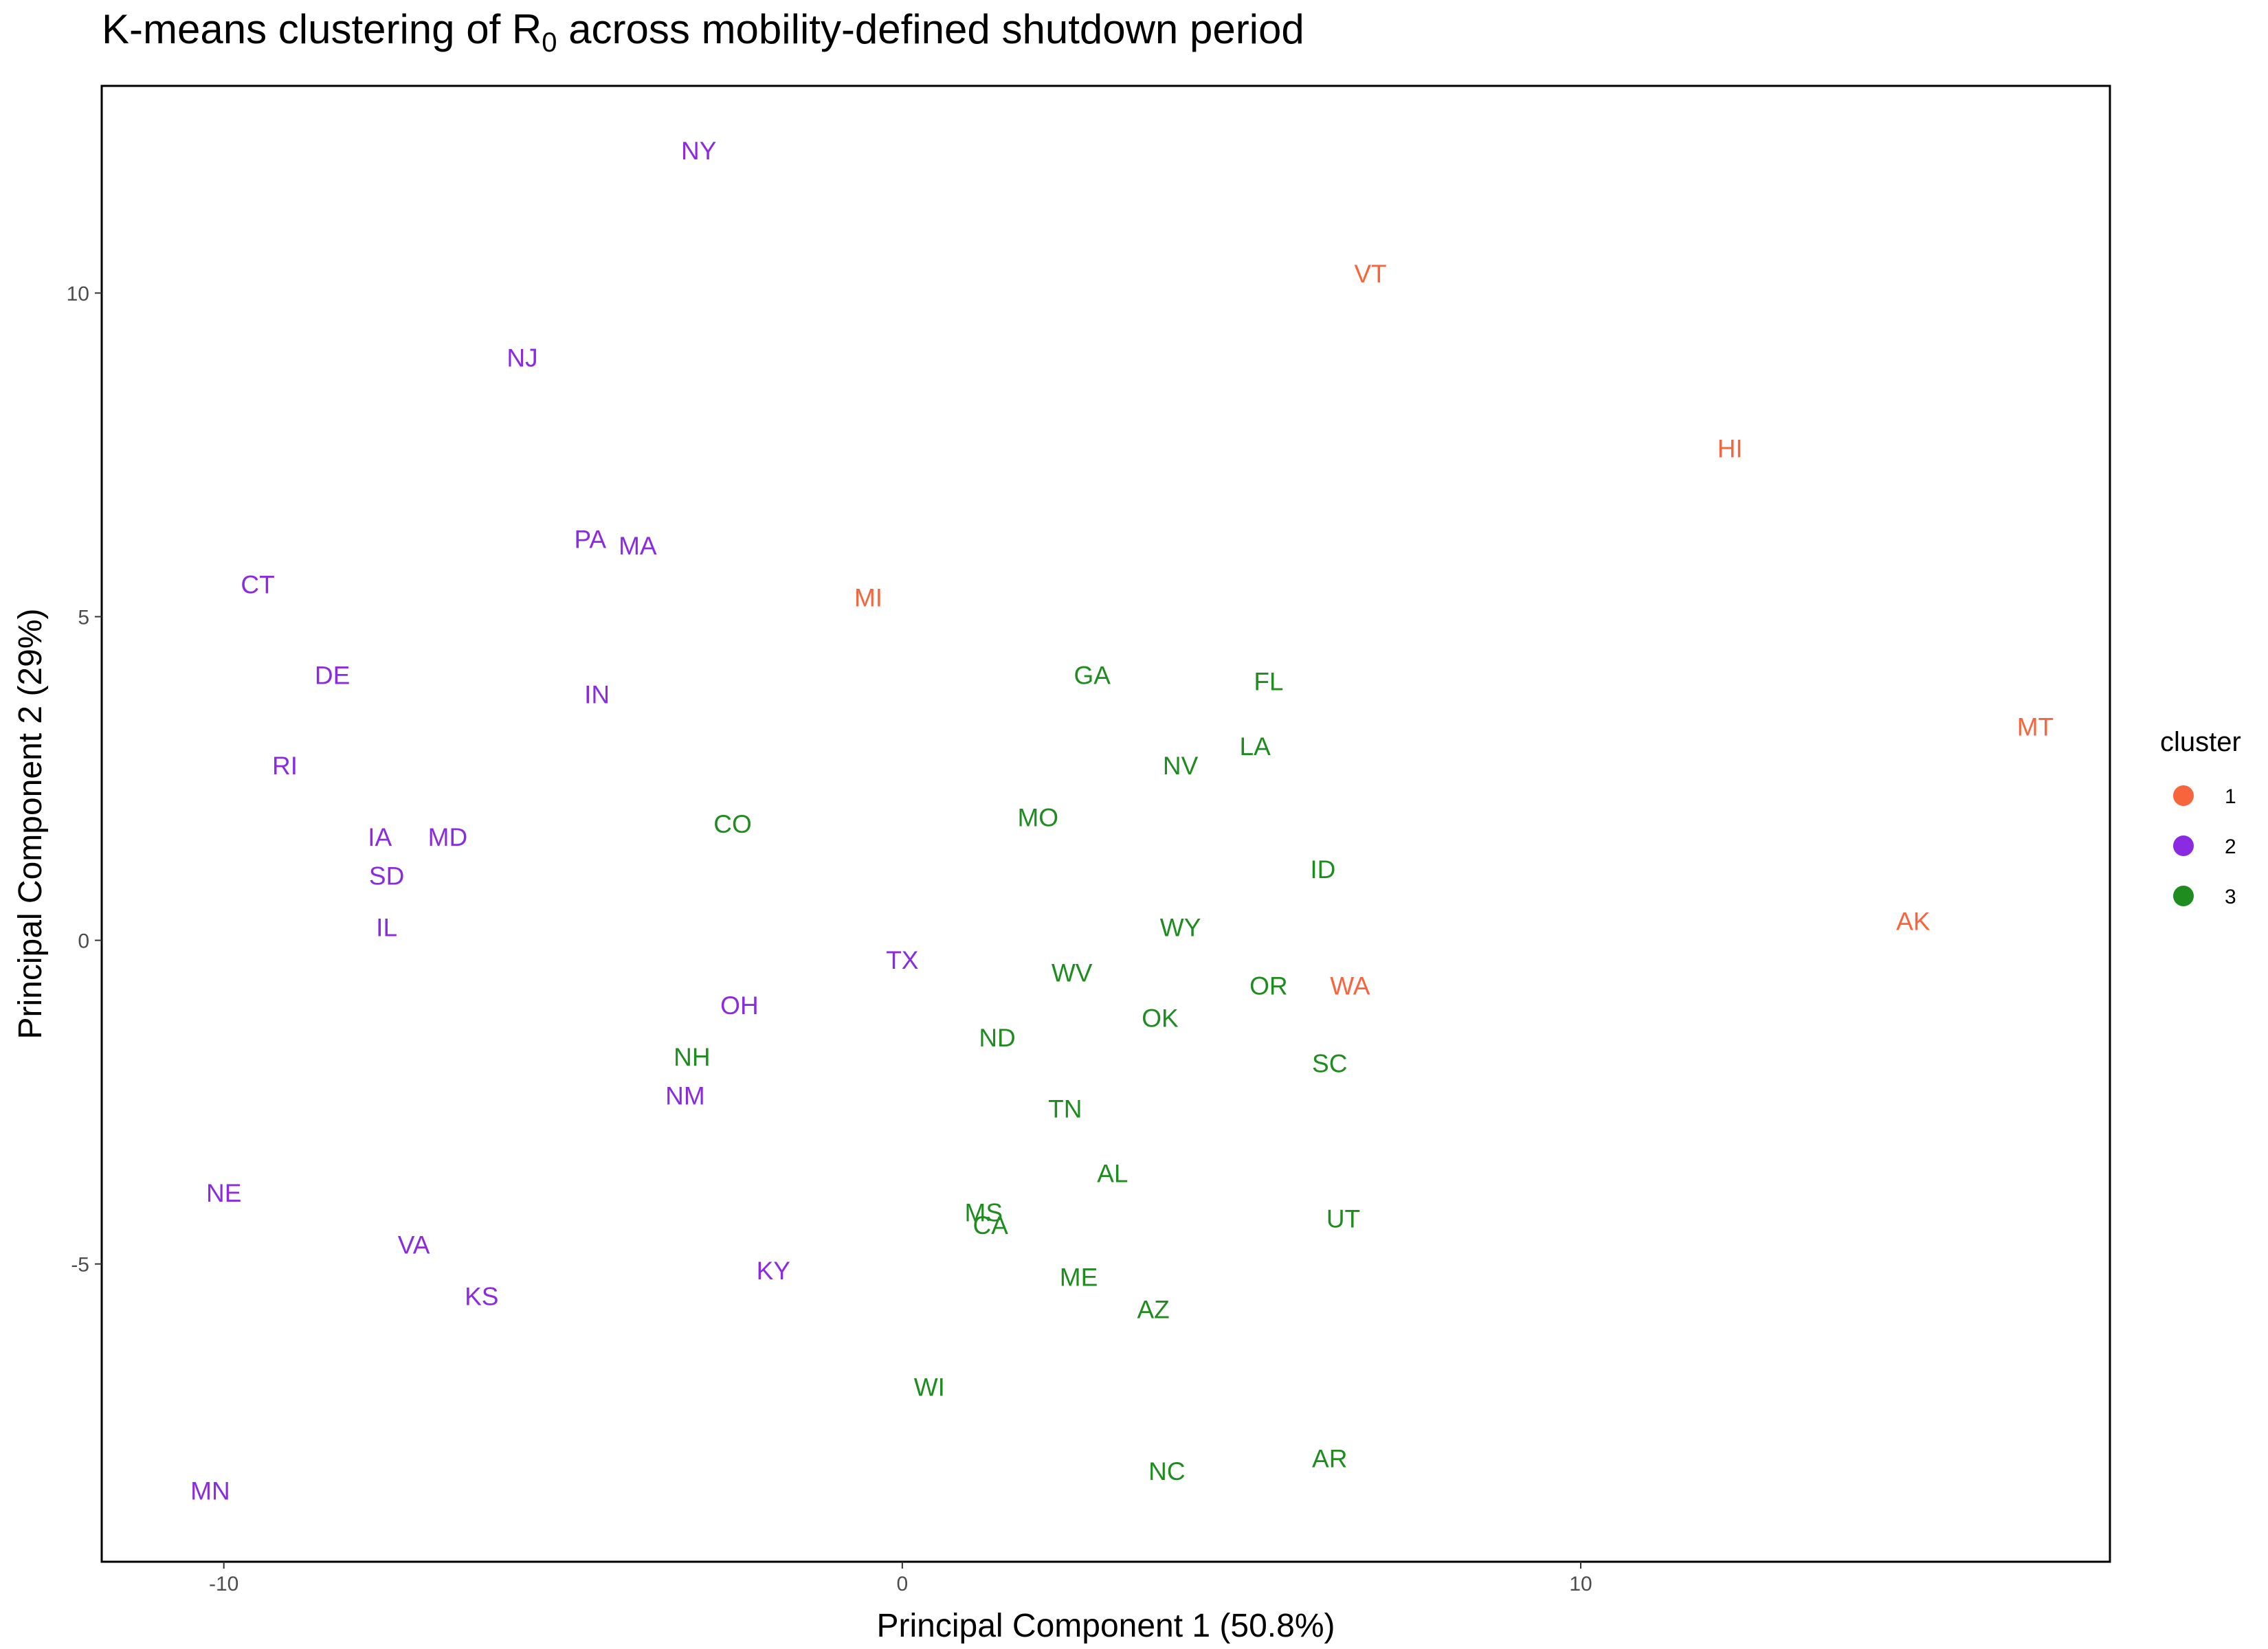 Image resolution: width=2268 pixels, height=1649 pixels. I want to click on y-axis-title: Principal Component 2 (29%), so click(30, 824).